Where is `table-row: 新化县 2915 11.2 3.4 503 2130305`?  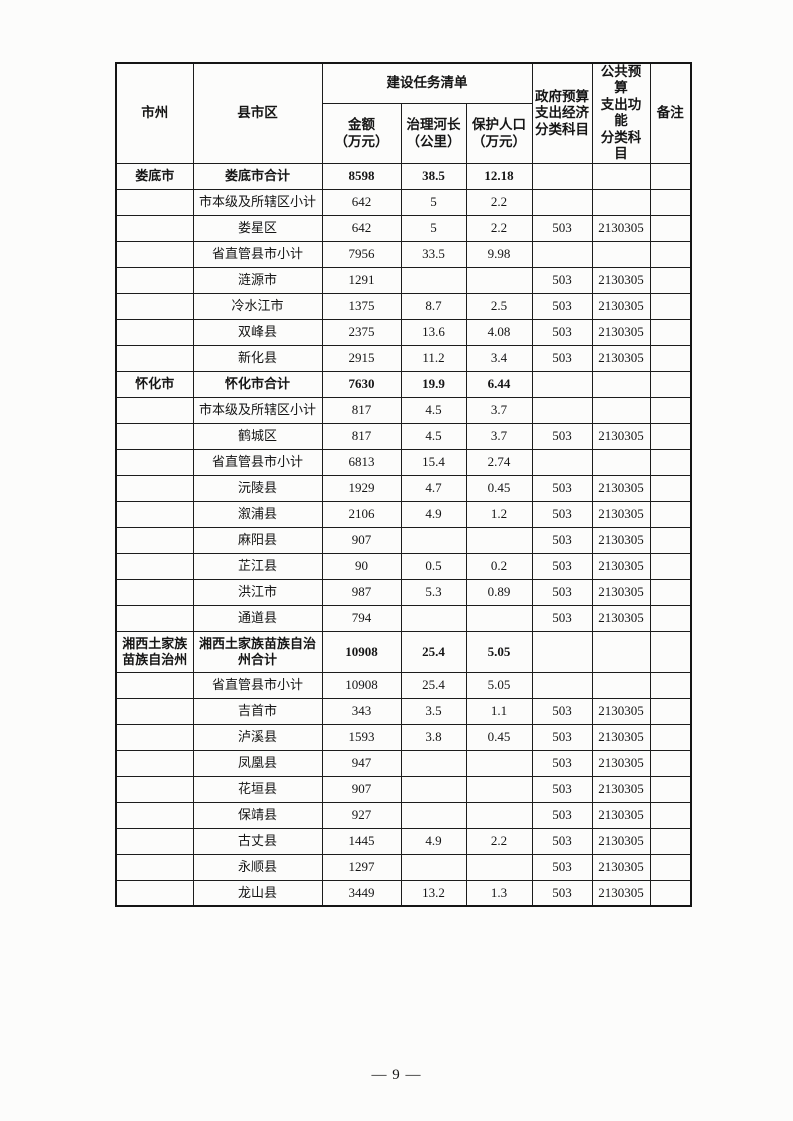
table-row: 新化县 2915 11.2 3.4 503 2130305 is located at coordinates (403, 358).